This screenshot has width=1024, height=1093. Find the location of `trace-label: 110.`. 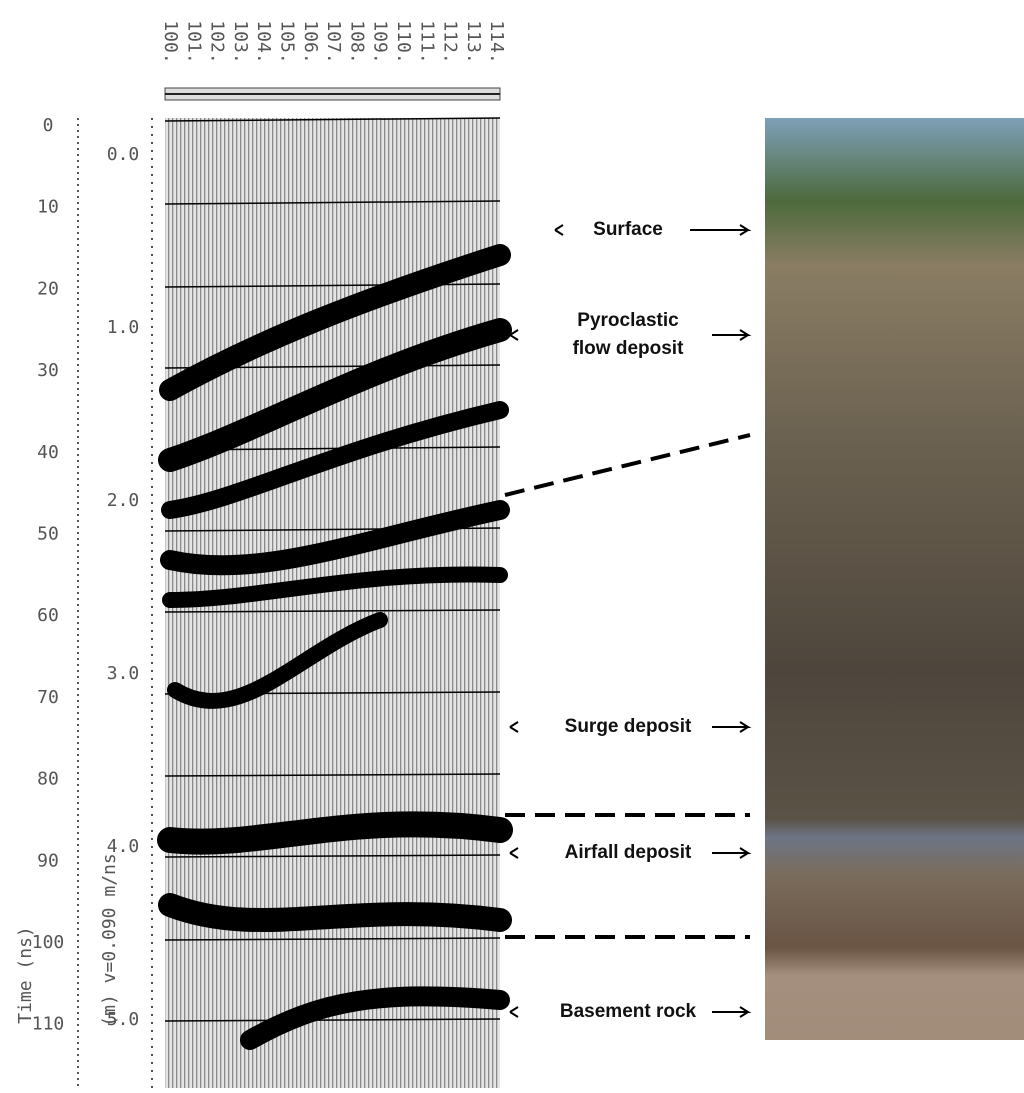

trace-label: 110. is located at coordinates (403, 41).